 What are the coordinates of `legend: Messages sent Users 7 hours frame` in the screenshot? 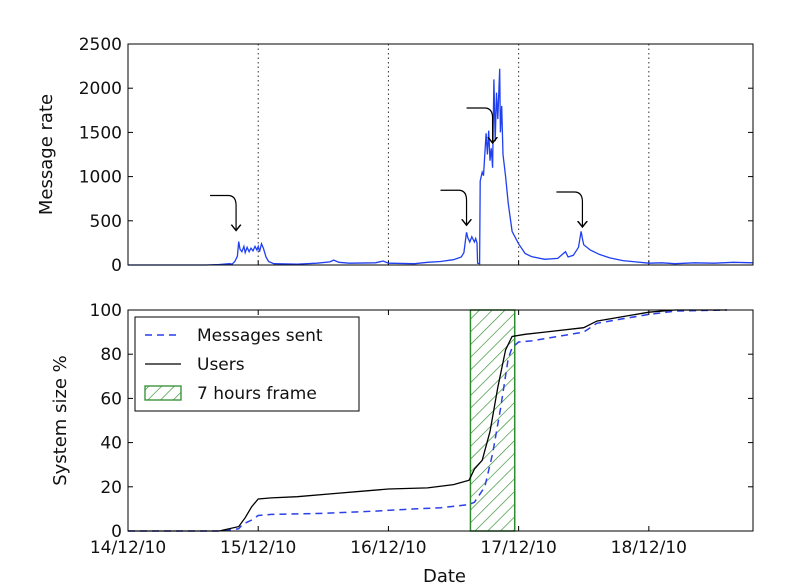 It's located at (247, 364).